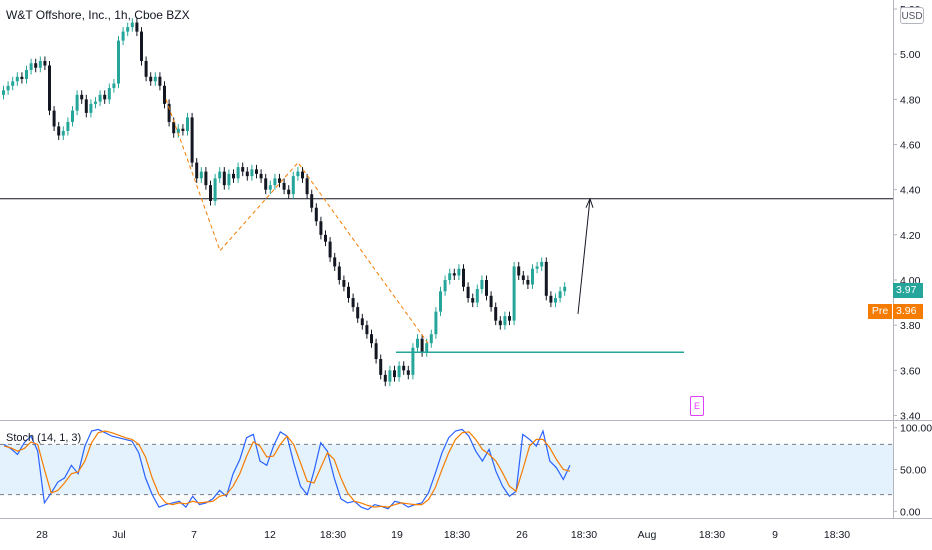 Image resolution: width=932 pixels, height=550 pixels. What do you see at coordinates (589, 202) in the screenshot?
I see `projection-arrow-head` at bounding box center [589, 202].